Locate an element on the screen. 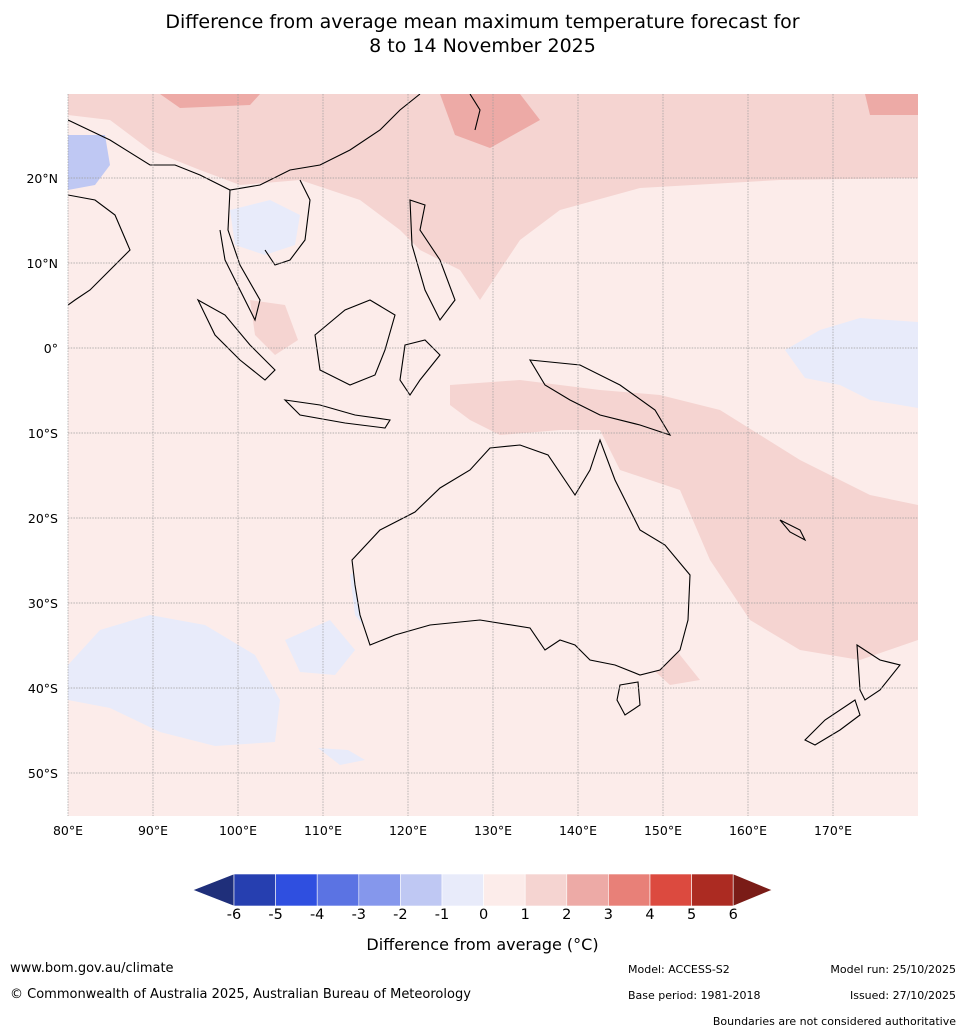 The image size is (965, 1035). japan-coastline is located at coordinates (475, 112).